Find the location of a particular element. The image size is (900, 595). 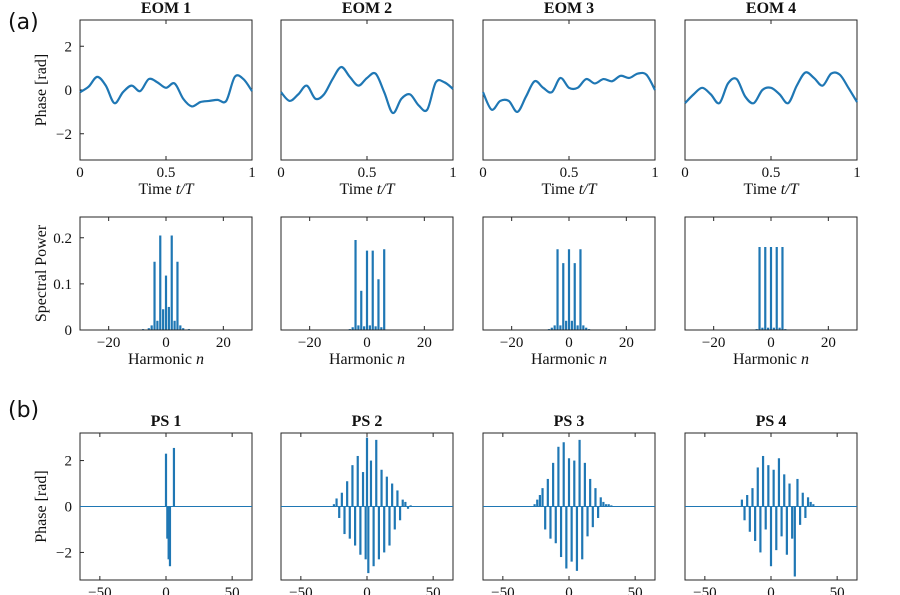

subplot-11: PS 3−50050Mode Index is located at coordinates (569, 504).